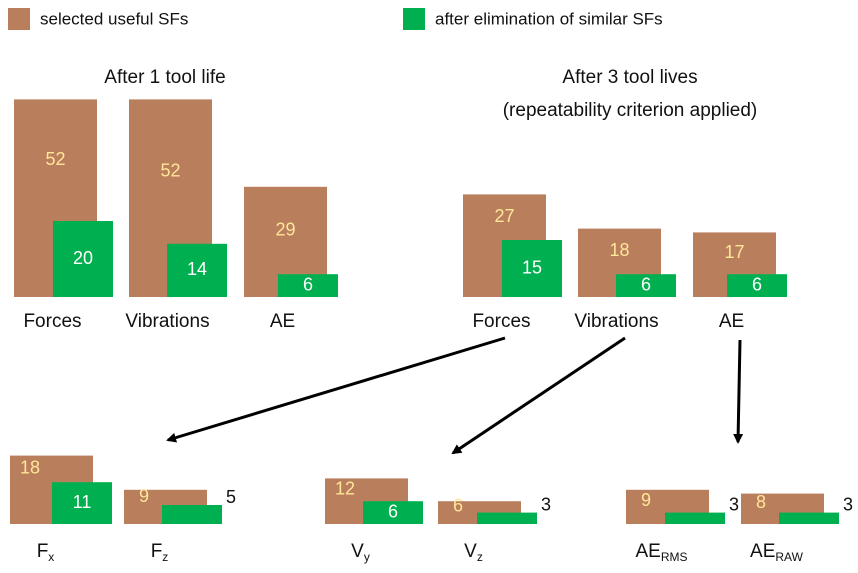 This screenshot has width=858, height=573. I want to click on x-tick-label-sub: x, so click(51, 557).